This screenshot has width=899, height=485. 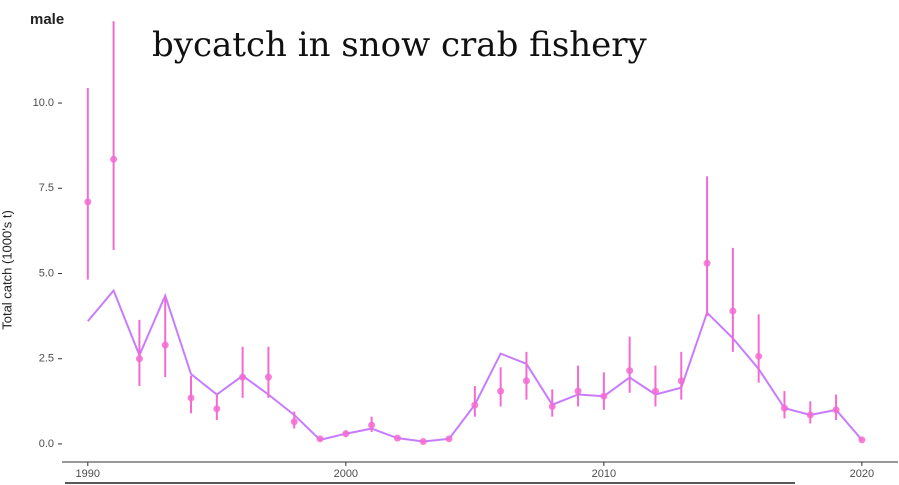 What do you see at coordinates (46, 188) in the screenshot?
I see `y-tick-label: 7.5` at bounding box center [46, 188].